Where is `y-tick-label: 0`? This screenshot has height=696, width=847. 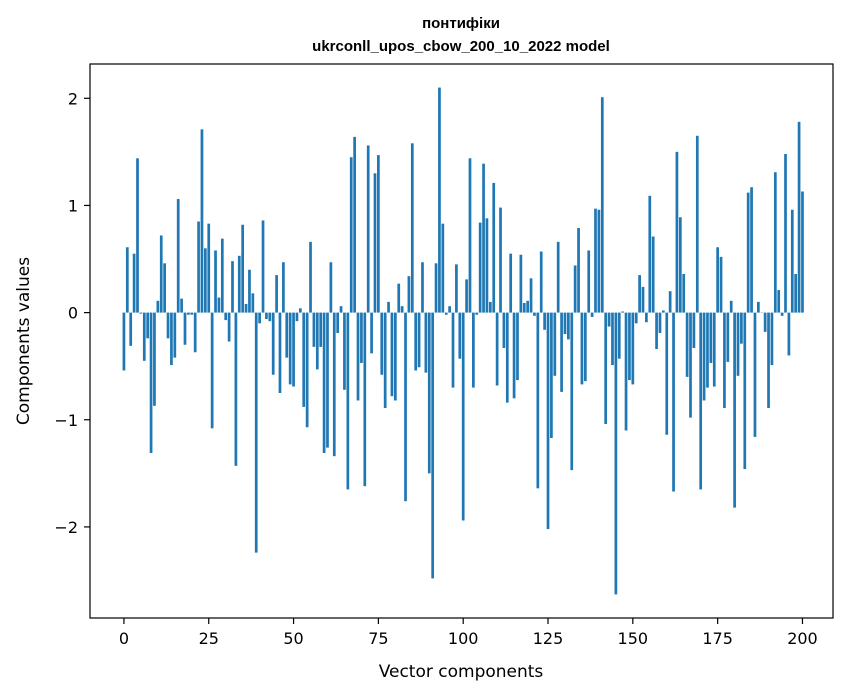
y-tick-label: 0 is located at coordinates (73, 313).